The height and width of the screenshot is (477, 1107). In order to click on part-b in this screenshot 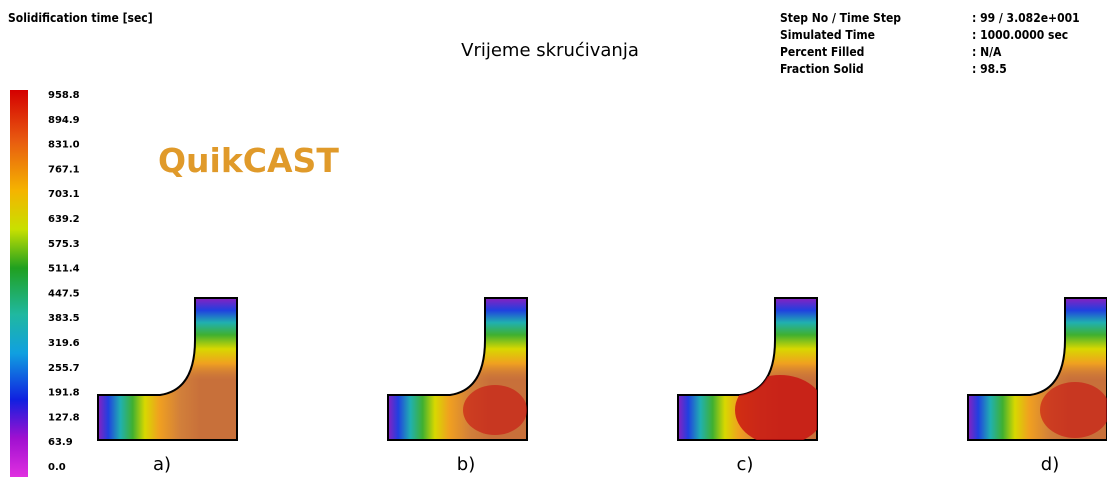, I will do `click(457, 369)`.